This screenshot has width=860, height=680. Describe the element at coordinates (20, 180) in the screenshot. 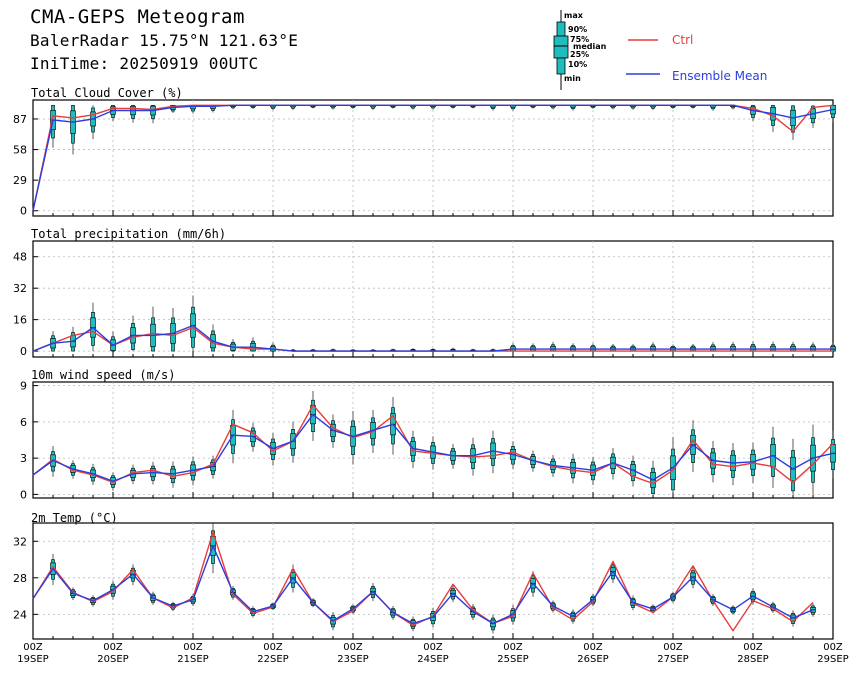

I see `y-tick-label: 29` at that location.